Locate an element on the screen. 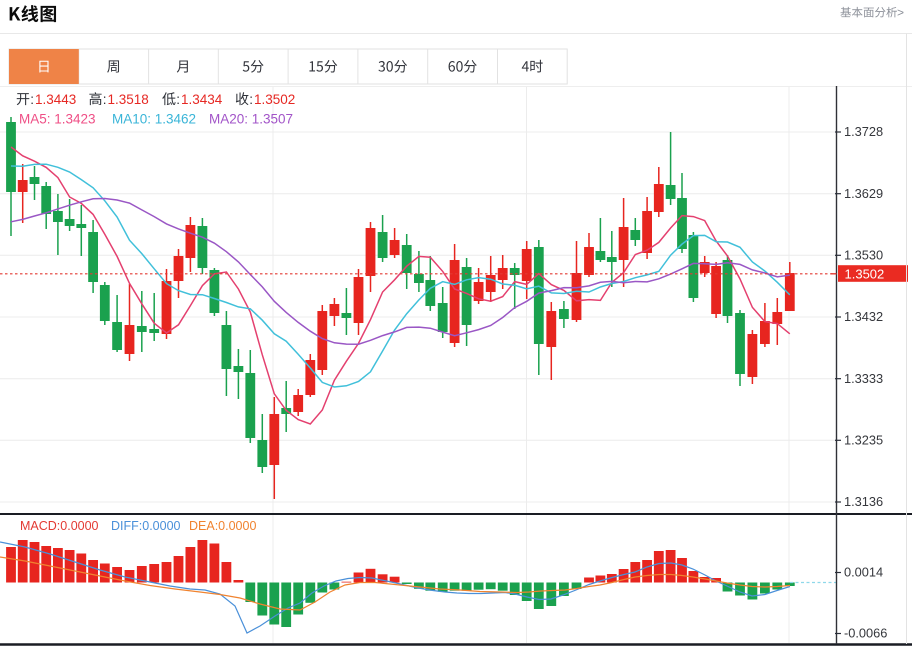 The height and width of the screenshot is (646, 912). svg-text: 1.3434 is located at coordinates (202, 99).